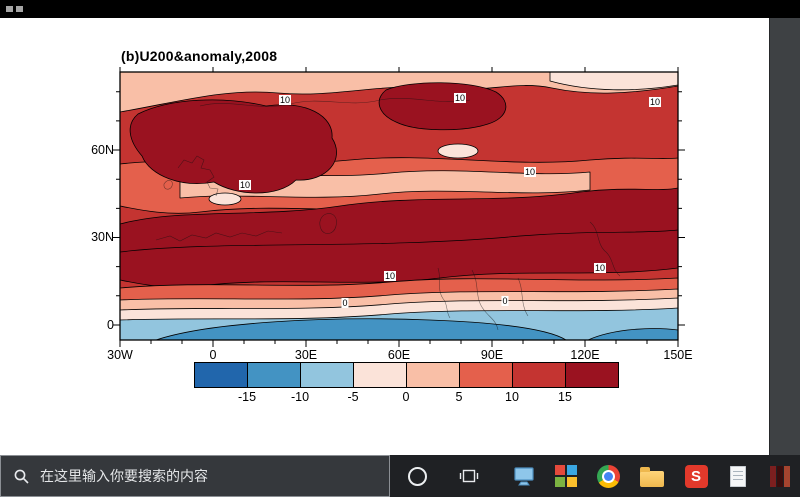 The image size is (800, 497). I want to click on computer-icon, so click(524, 476).